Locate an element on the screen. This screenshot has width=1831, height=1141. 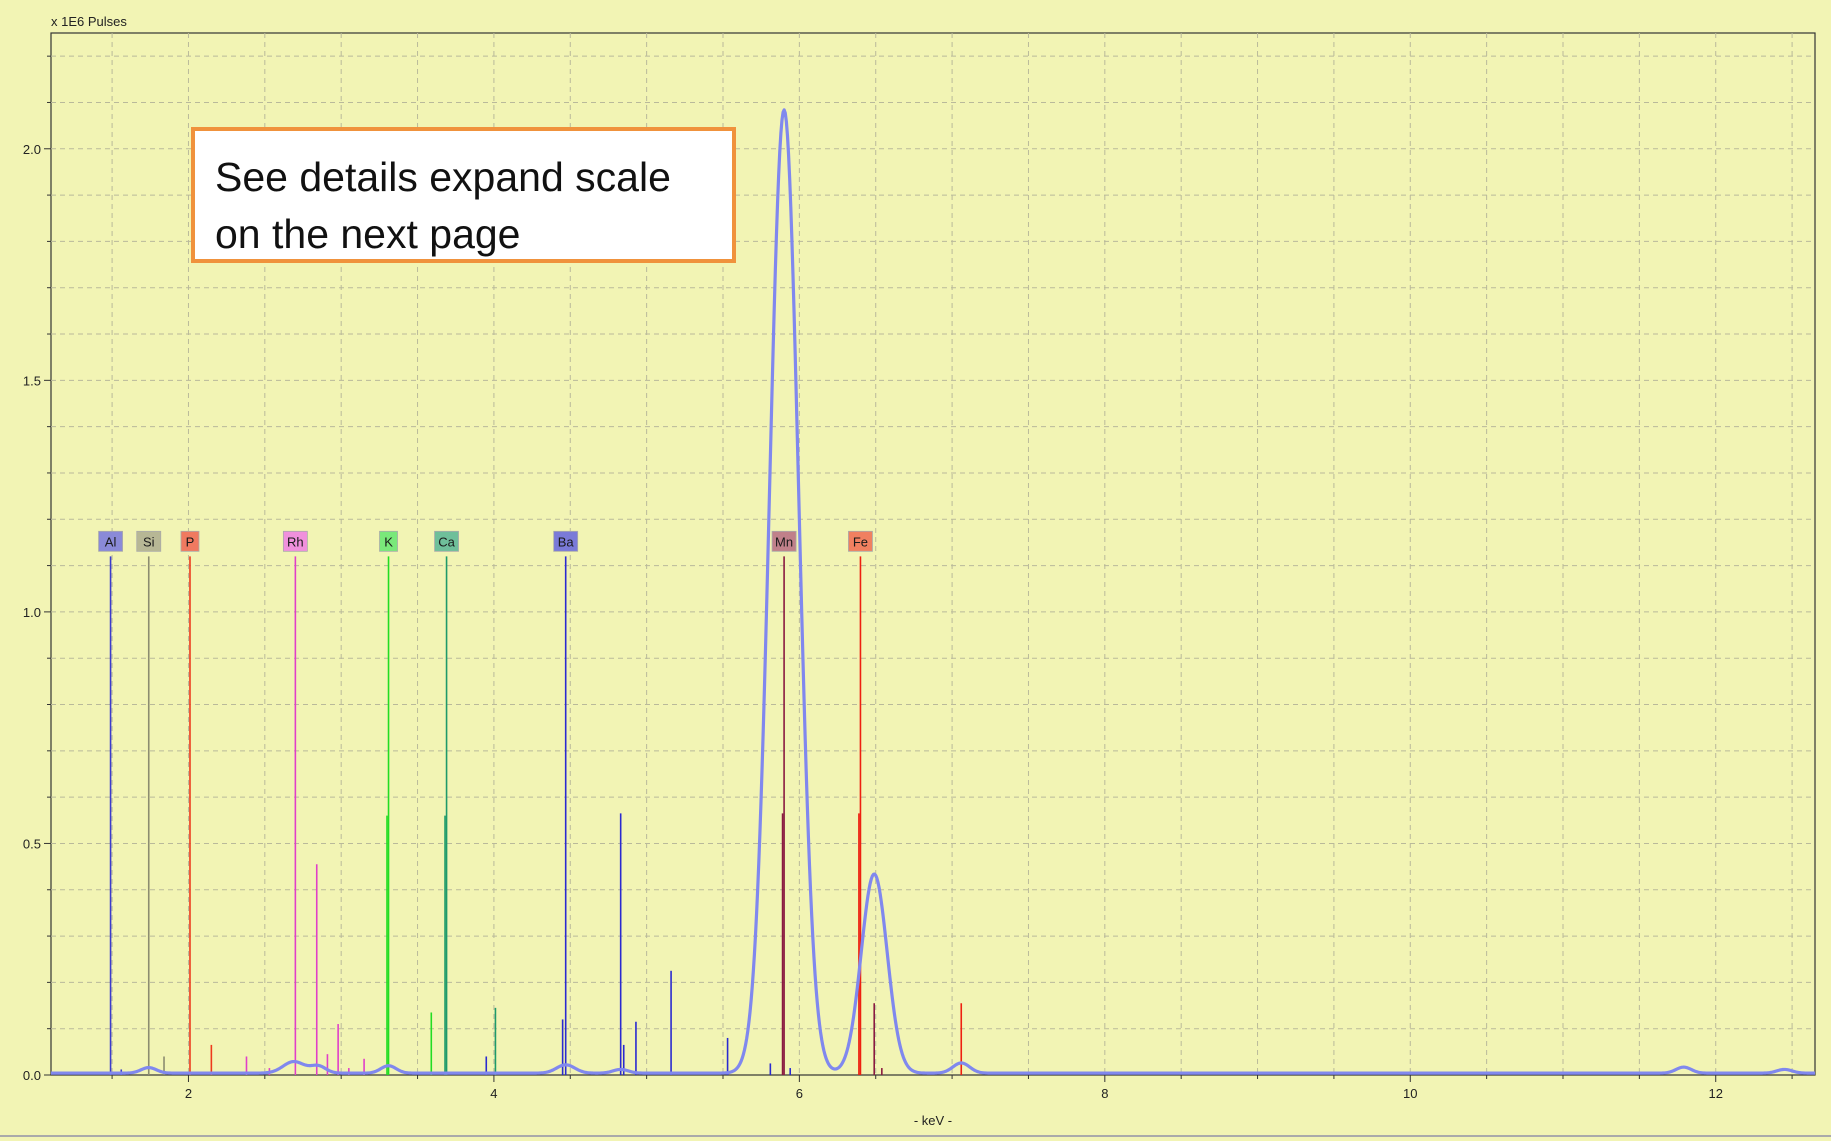
x-tick-label: 10 is located at coordinates (1410, 1093).